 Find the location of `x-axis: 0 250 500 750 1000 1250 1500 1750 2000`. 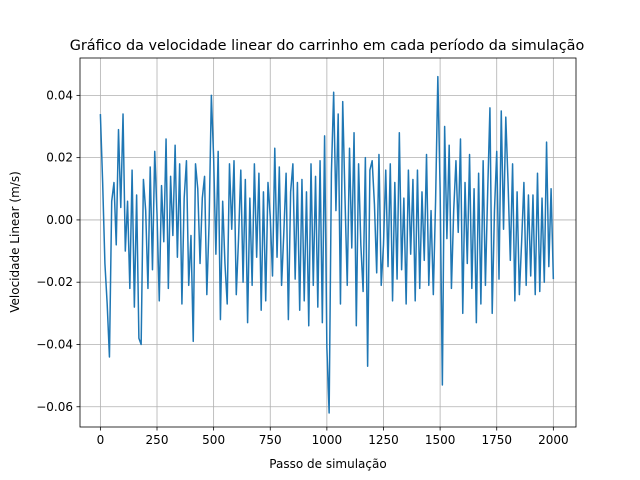

x-axis: 0 250 500 750 1000 1250 1500 1750 2000 is located at coordinates (333, 437).